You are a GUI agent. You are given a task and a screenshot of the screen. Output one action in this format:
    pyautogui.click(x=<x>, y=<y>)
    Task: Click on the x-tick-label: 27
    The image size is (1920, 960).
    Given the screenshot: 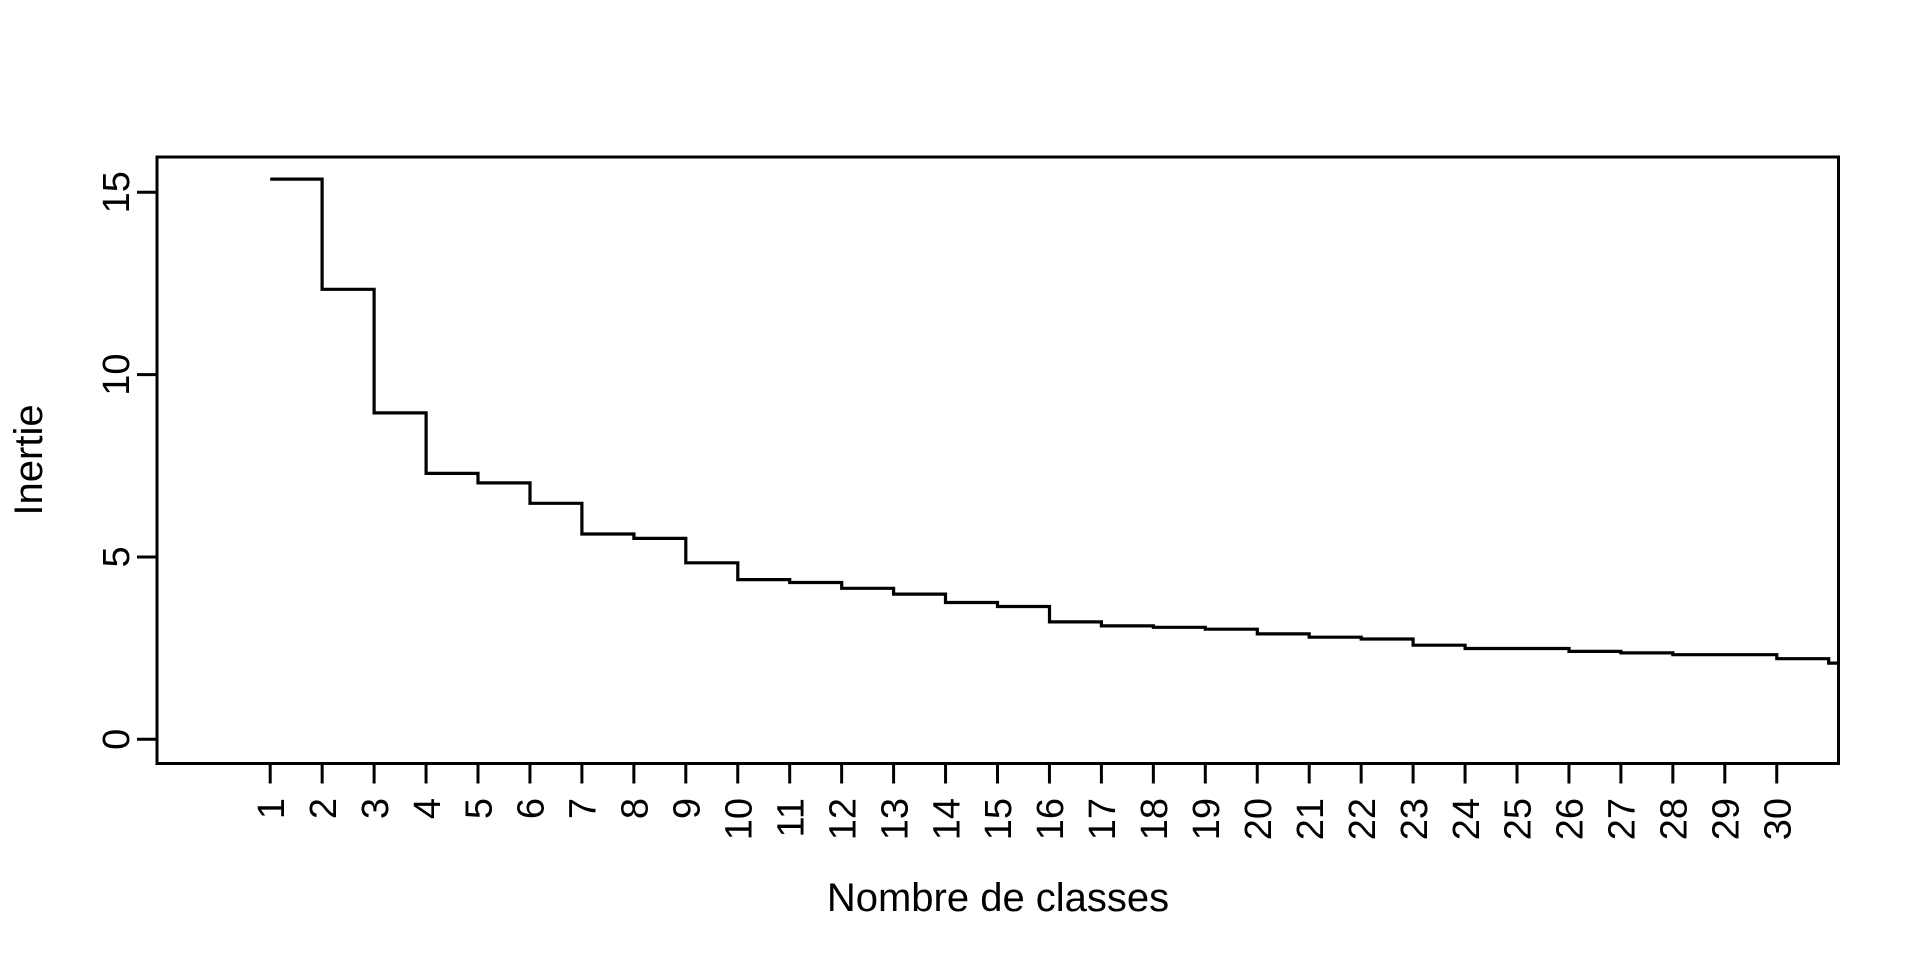 What is the action you would take?
    pyautogui.click(x=1623, y=819)
    